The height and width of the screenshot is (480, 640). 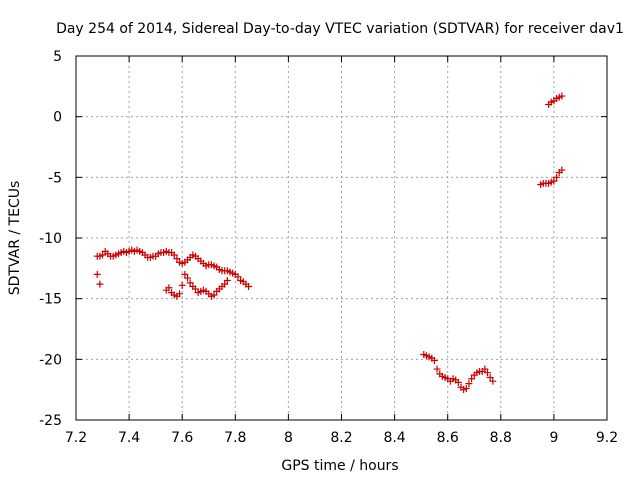 What do you see at coordinates (50, 300) in the screenshot?
I see `y-tick-label: -15` at bounding box center [50, 300].